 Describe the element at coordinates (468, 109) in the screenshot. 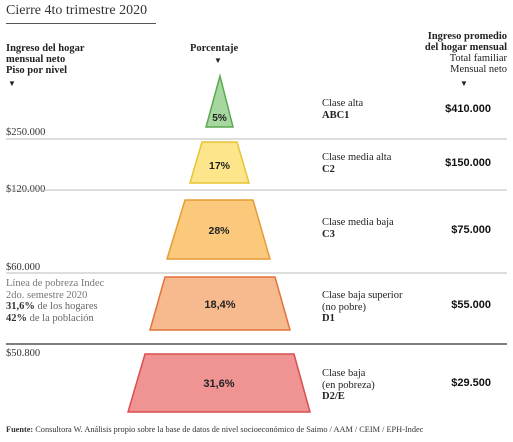

I see `income-value: $410.000` at that location.